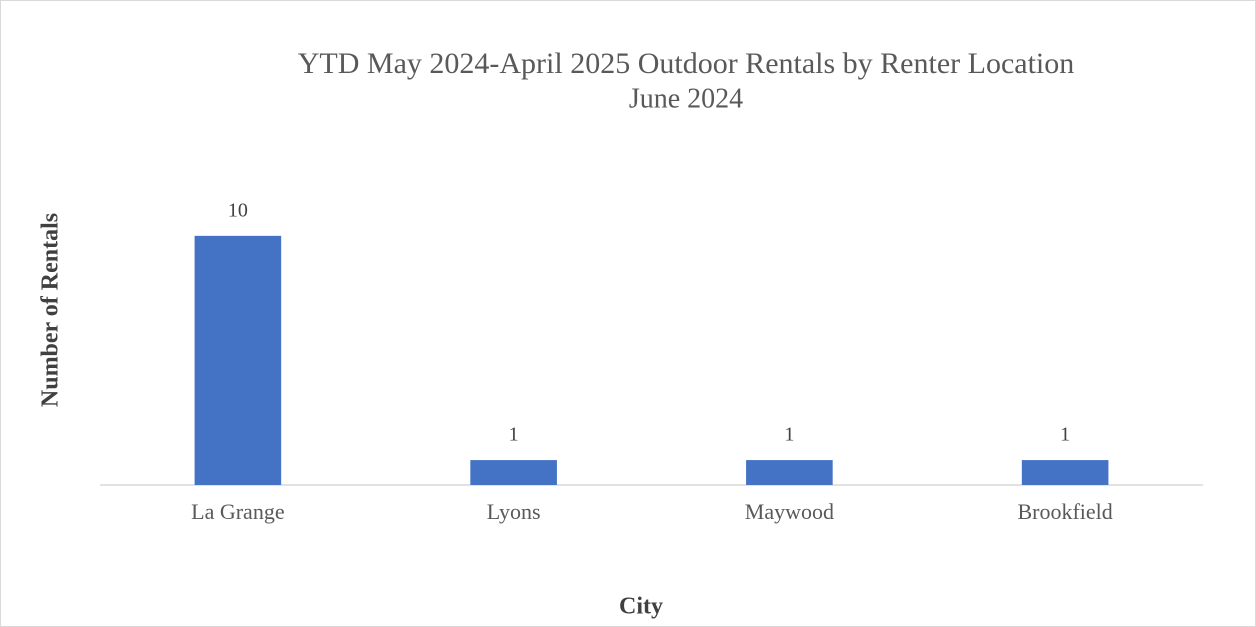 This screenshot has width=1256, height=627. What do you see at coordinates (641, 607) in the screenshot?
I see `x-axis-title: City` at bounding box center [641, 607].